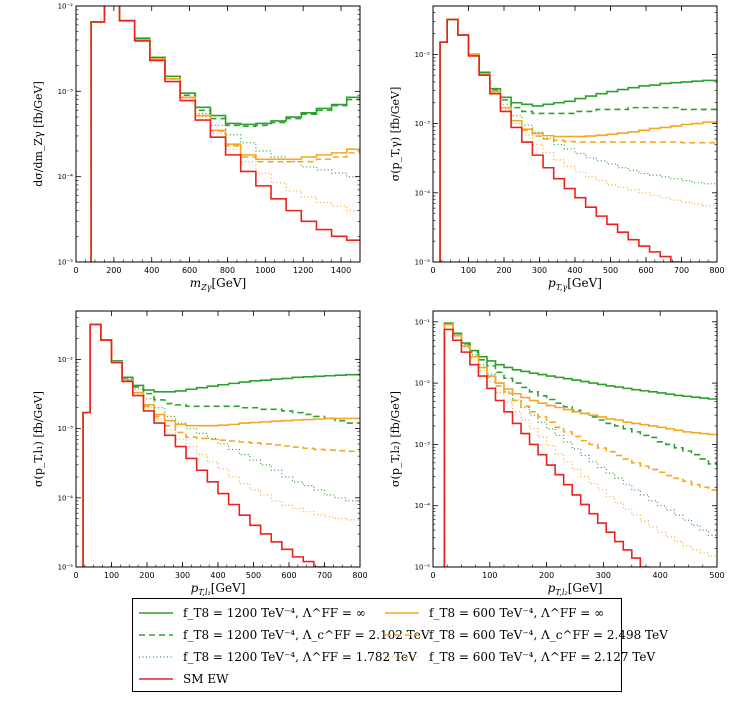 The width and height of the screenshot is (747, 701). Describe the element at coordinates (341, 270) in the screenshot. I see `x-tick-label: 1400` at that location.